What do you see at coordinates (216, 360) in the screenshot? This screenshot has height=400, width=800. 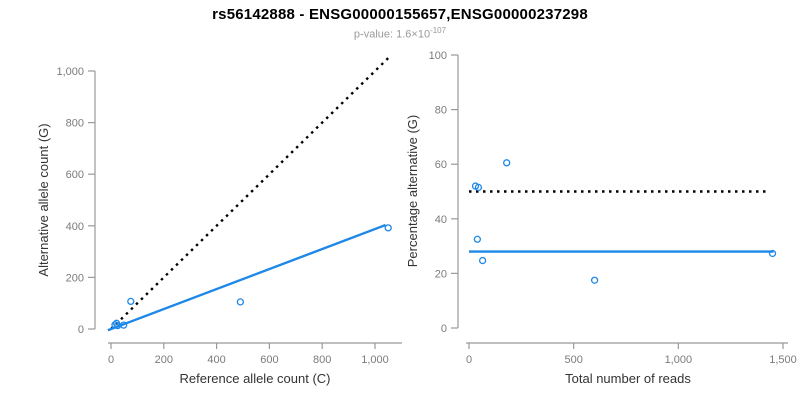 I see `left-plot-x-tick-label: 400` at bounding box center [216, 360].